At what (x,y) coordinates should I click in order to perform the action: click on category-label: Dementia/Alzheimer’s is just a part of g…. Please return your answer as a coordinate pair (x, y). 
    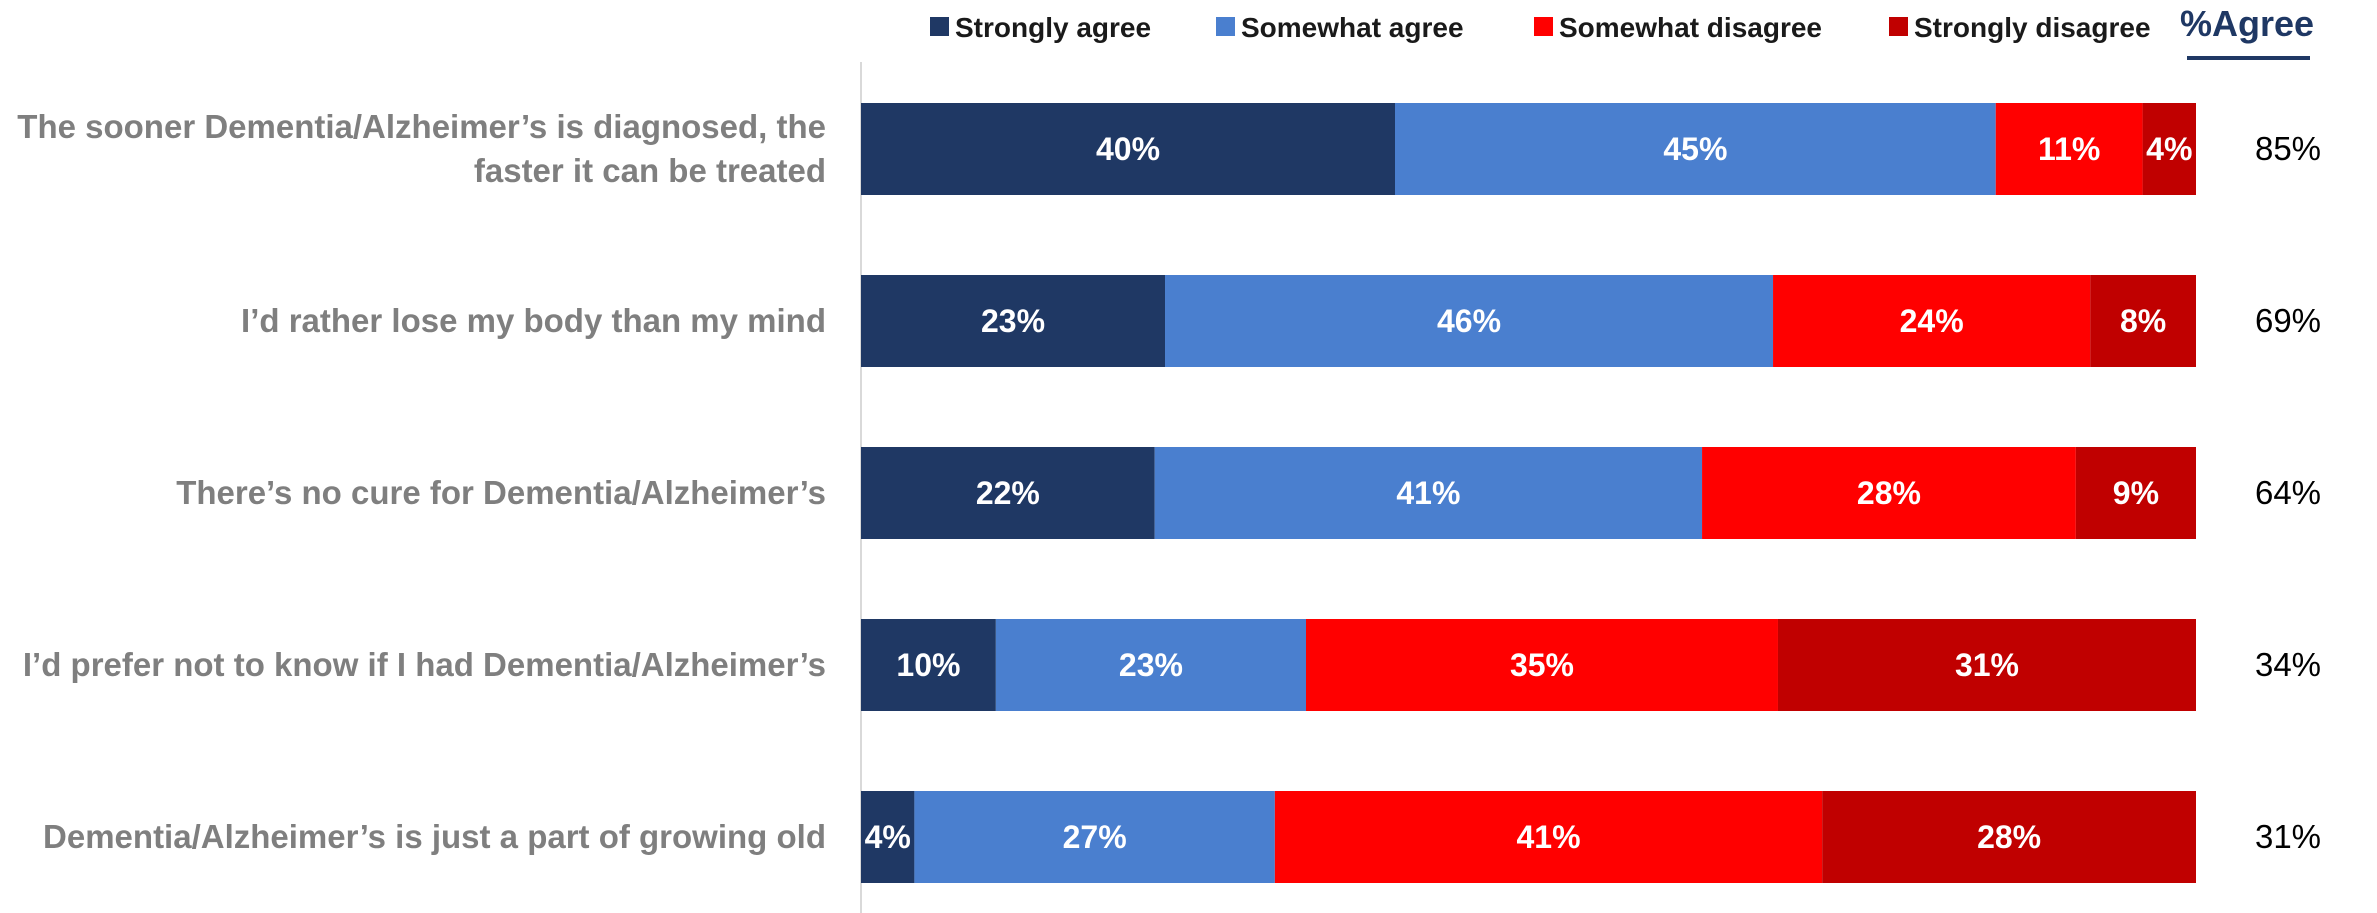
    Looking at the image, I should click on (434, 836).